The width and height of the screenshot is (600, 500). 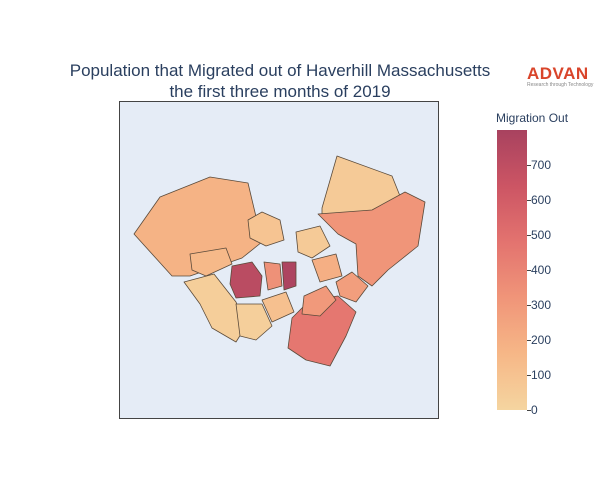 I want to click on colorbar-tick-label: 700, so click(x=541, y=165).